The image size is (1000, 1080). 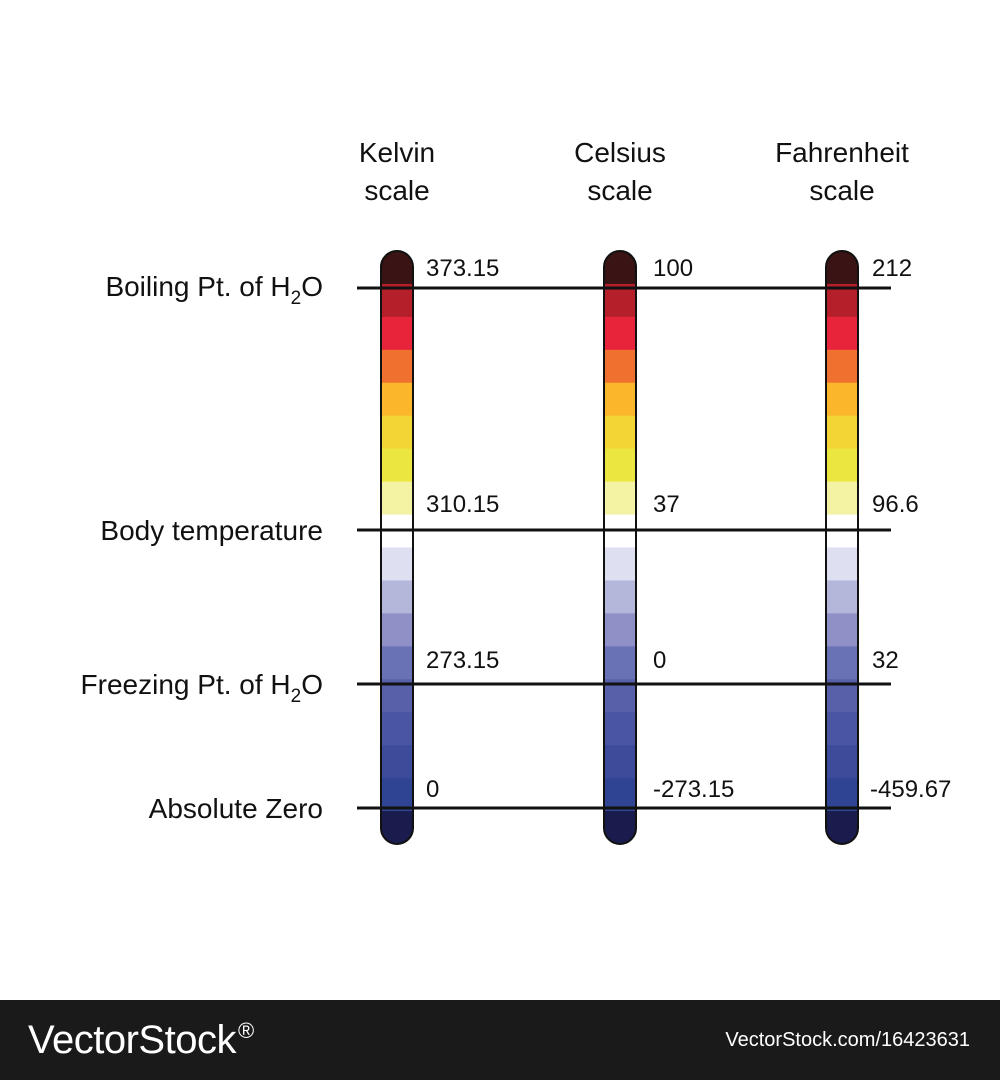 I want to click on kelvin-thermometer, so click(x=397, y=547).